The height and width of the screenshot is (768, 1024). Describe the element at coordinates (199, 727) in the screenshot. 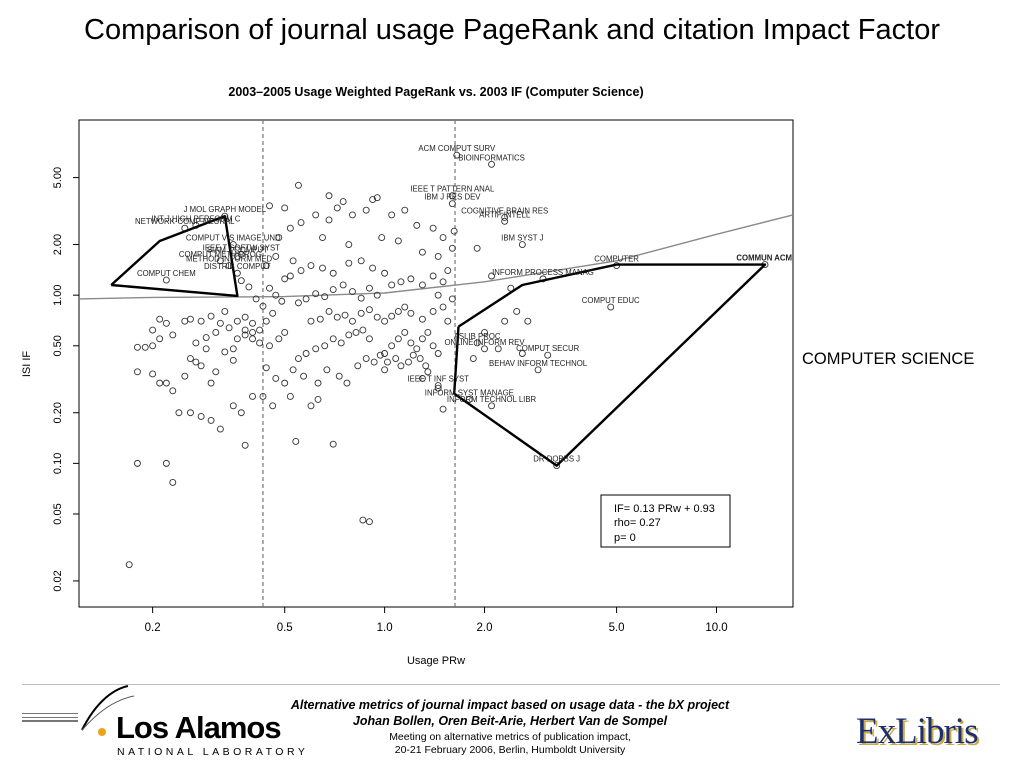

I see `lanl-logo-name: Los Alamos` at that location.